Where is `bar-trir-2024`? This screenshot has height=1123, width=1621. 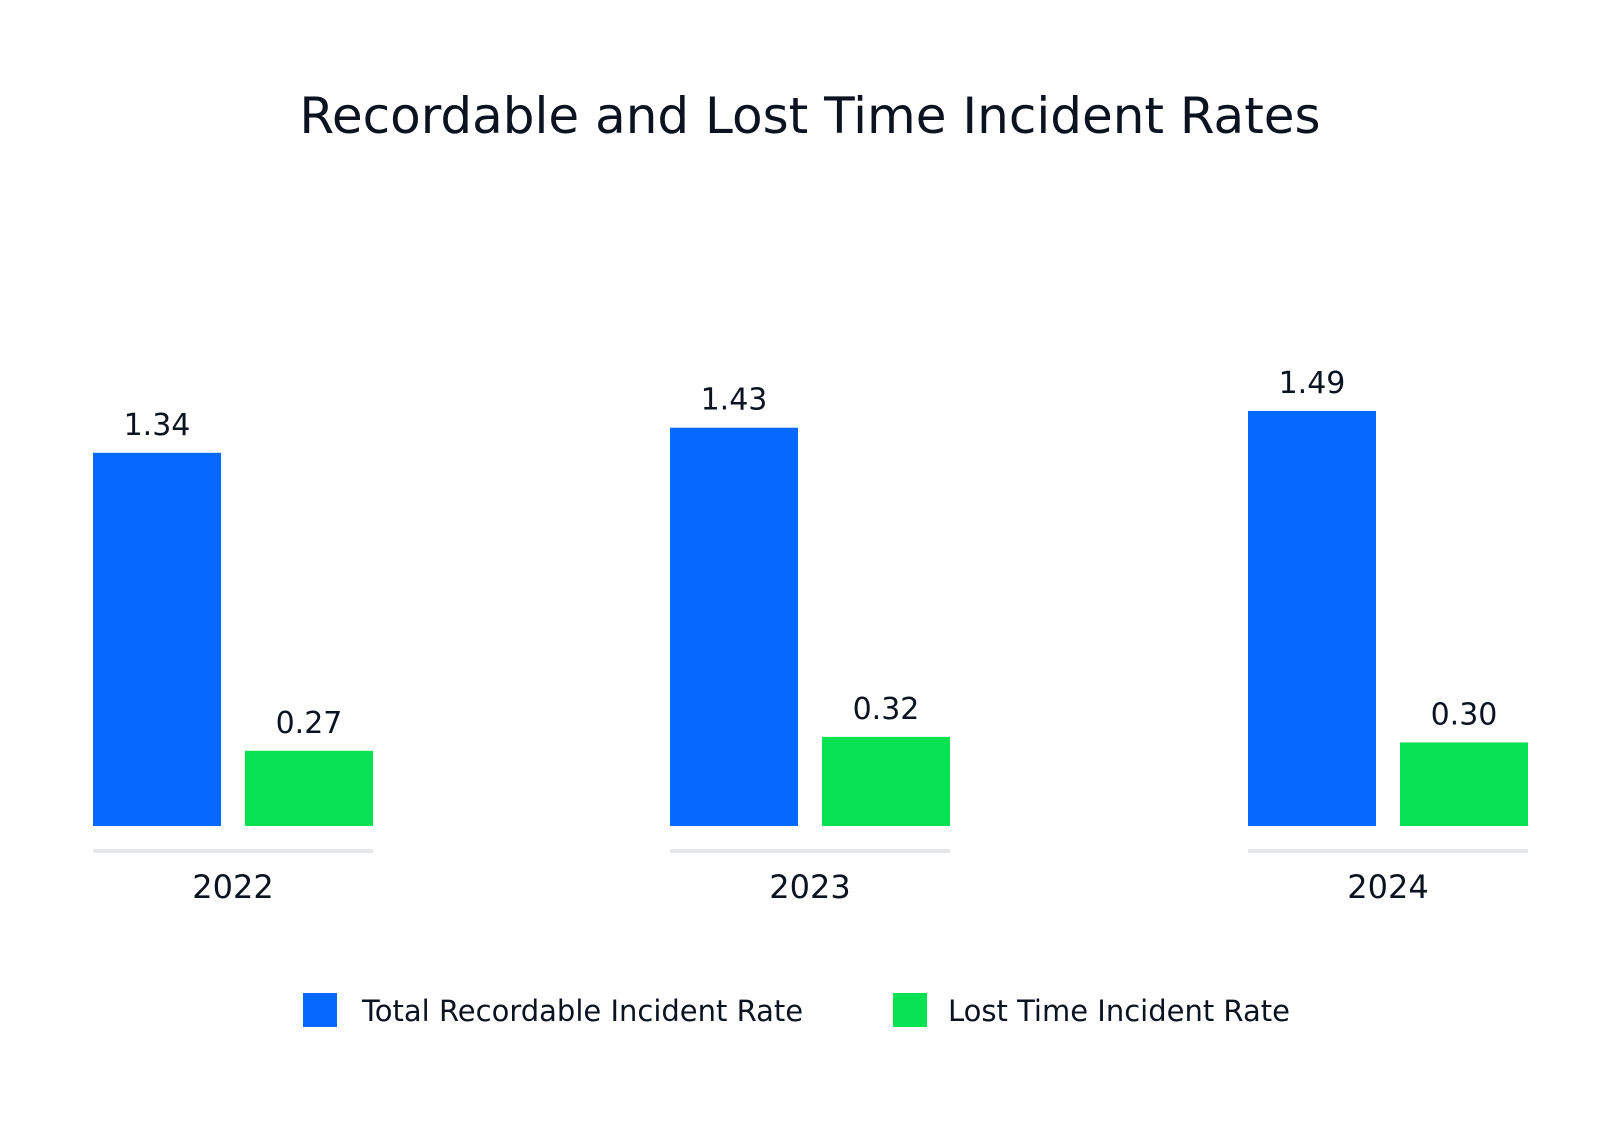 bar-trir-2024 is located at coordinates (1312, 618).